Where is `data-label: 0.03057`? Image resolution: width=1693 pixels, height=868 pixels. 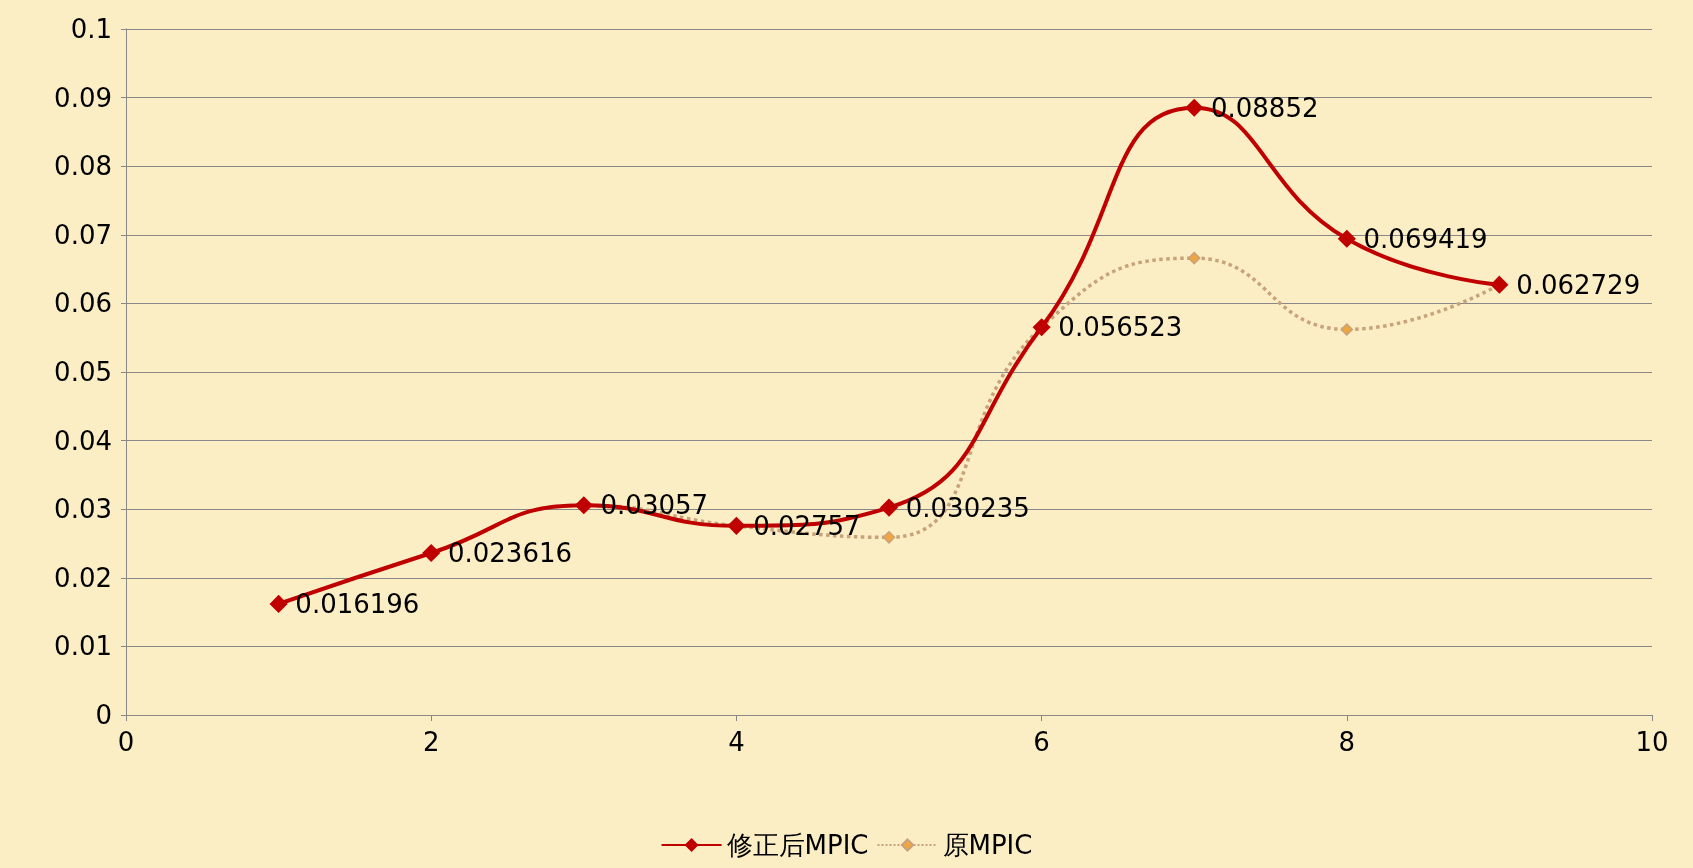 data-label: 0.03057 is located at coordinates (654, 505).